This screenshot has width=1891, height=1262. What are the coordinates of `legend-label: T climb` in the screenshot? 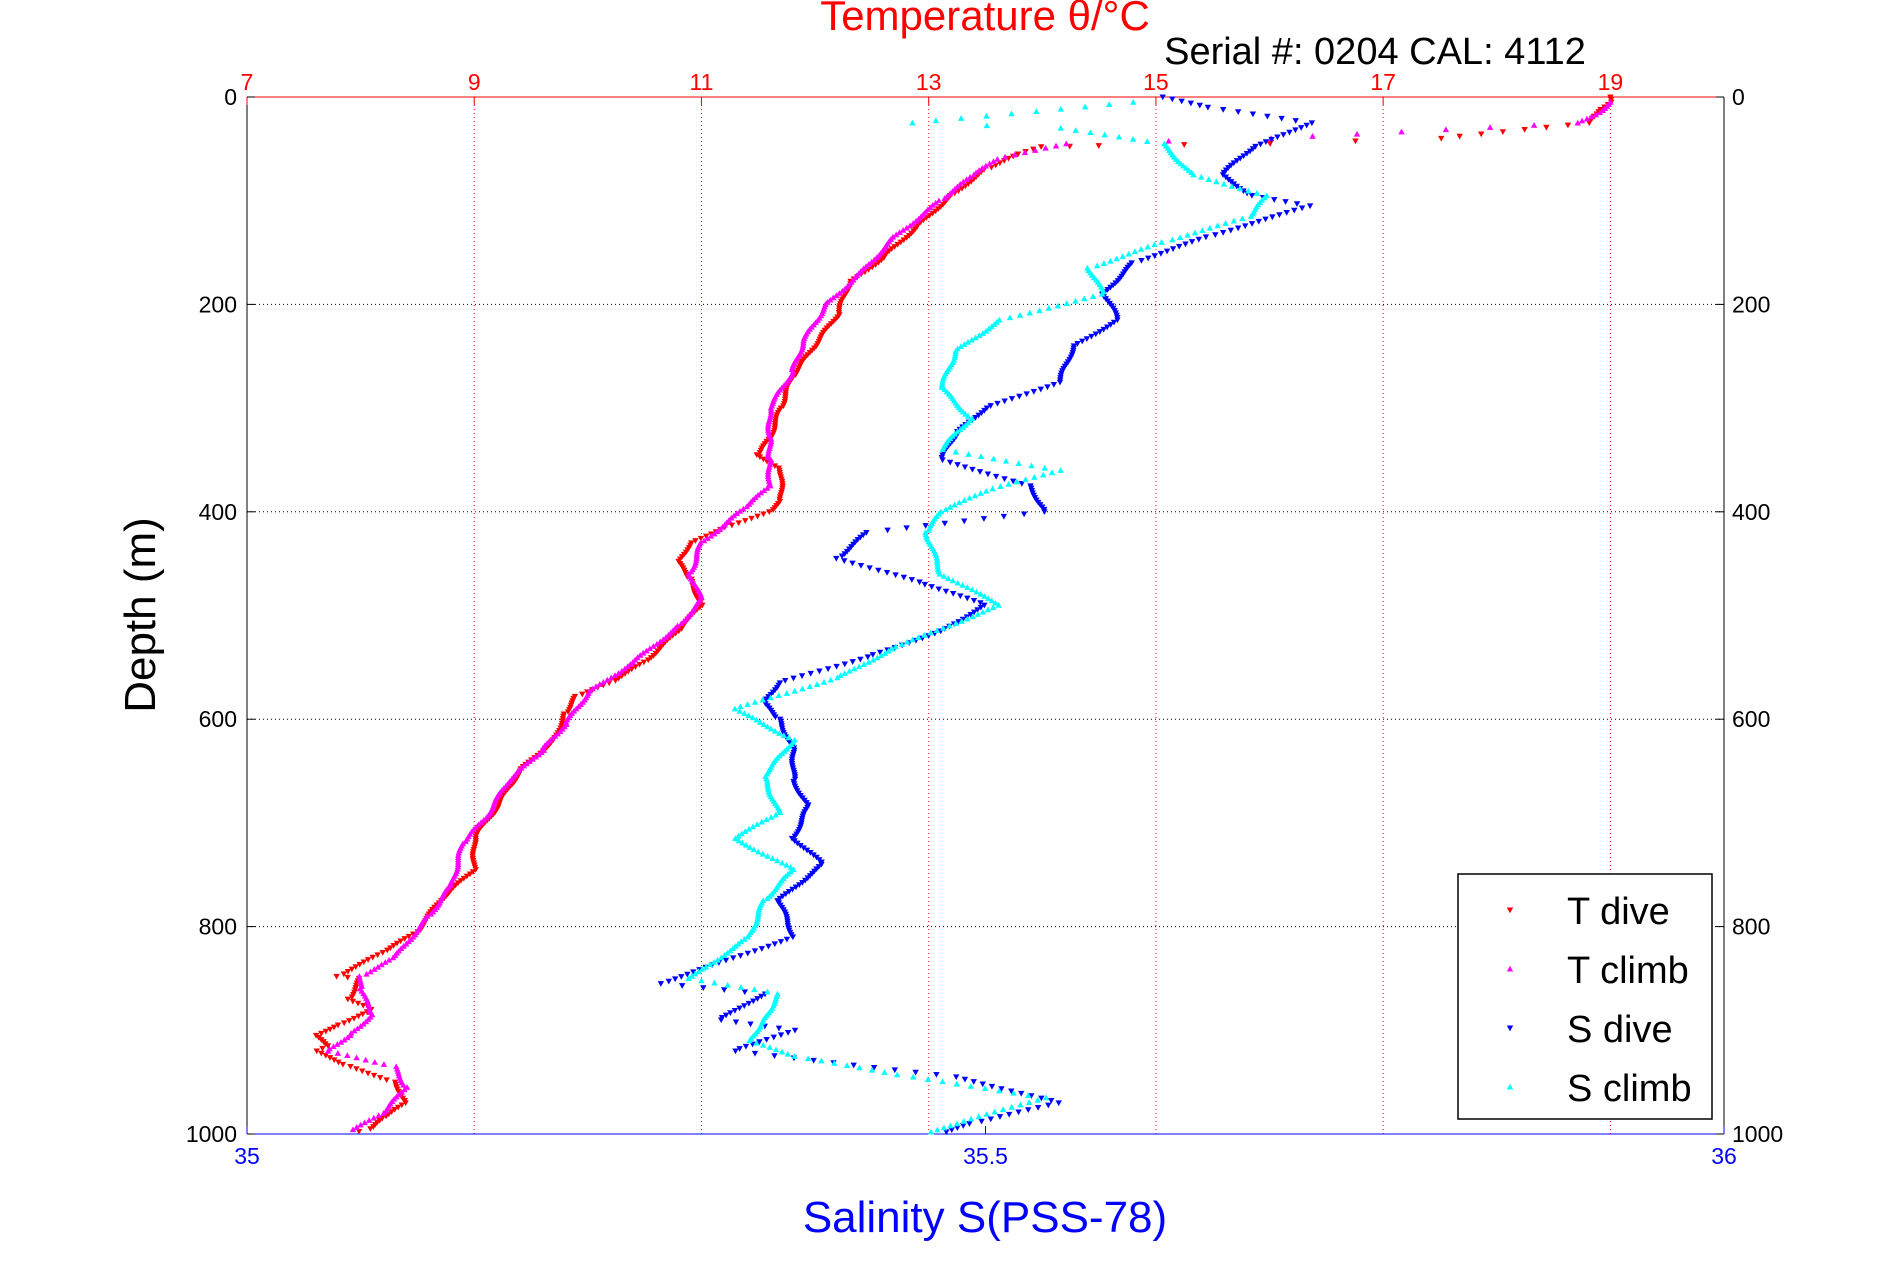 It's located at (1628, 971).